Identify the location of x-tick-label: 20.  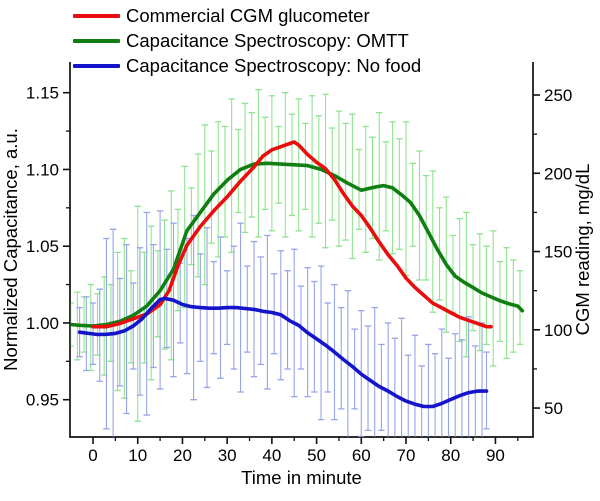
(182, 455).